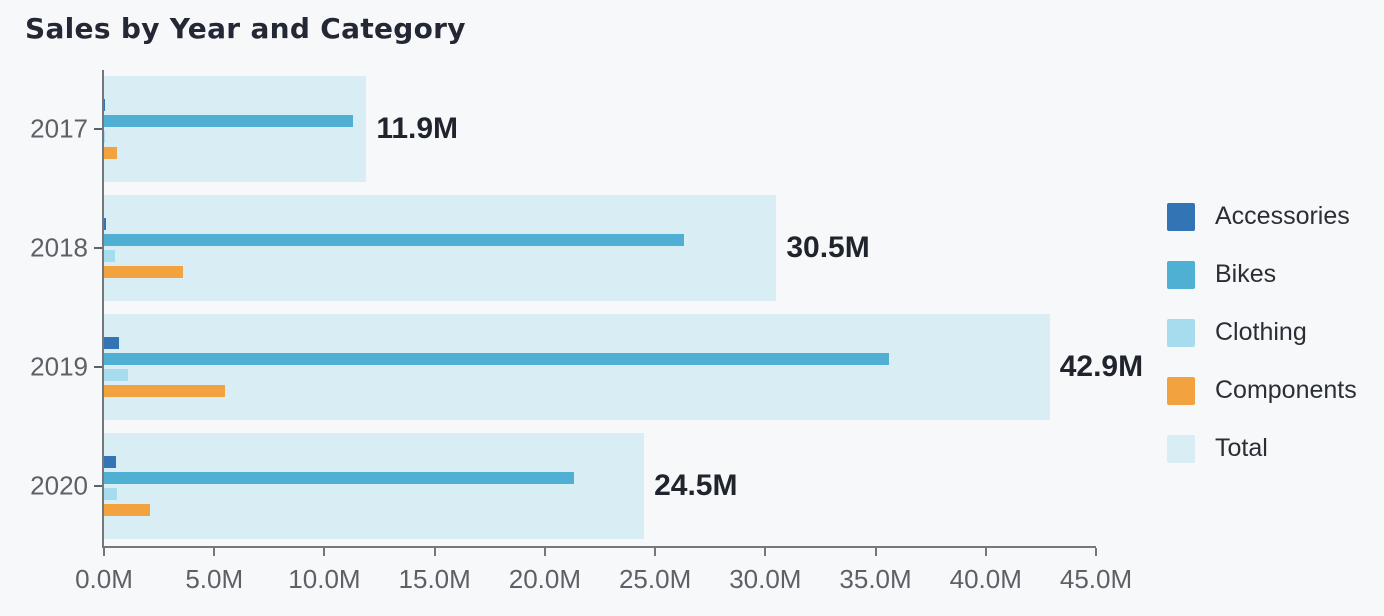 This screenshot has width=1384, height=616. What do you see at coordinates (1181, 390) in the screenshot?
I see `legend-swatch-components` at bounding box center [1181, 390].